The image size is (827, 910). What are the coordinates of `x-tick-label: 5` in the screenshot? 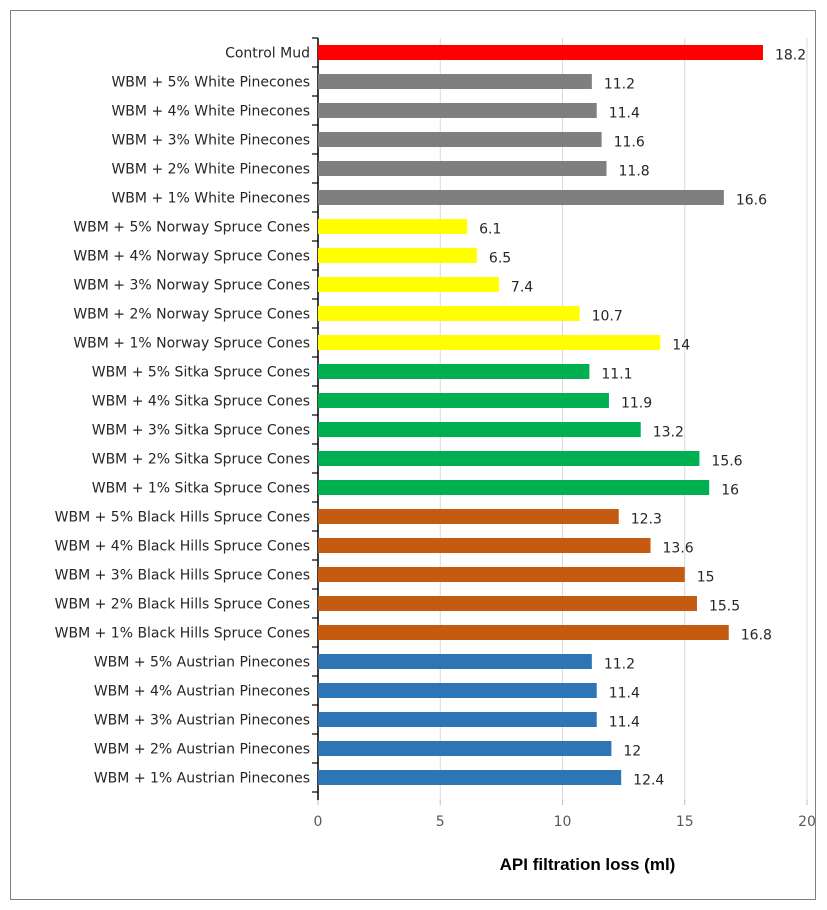 It's located at (440, 822).